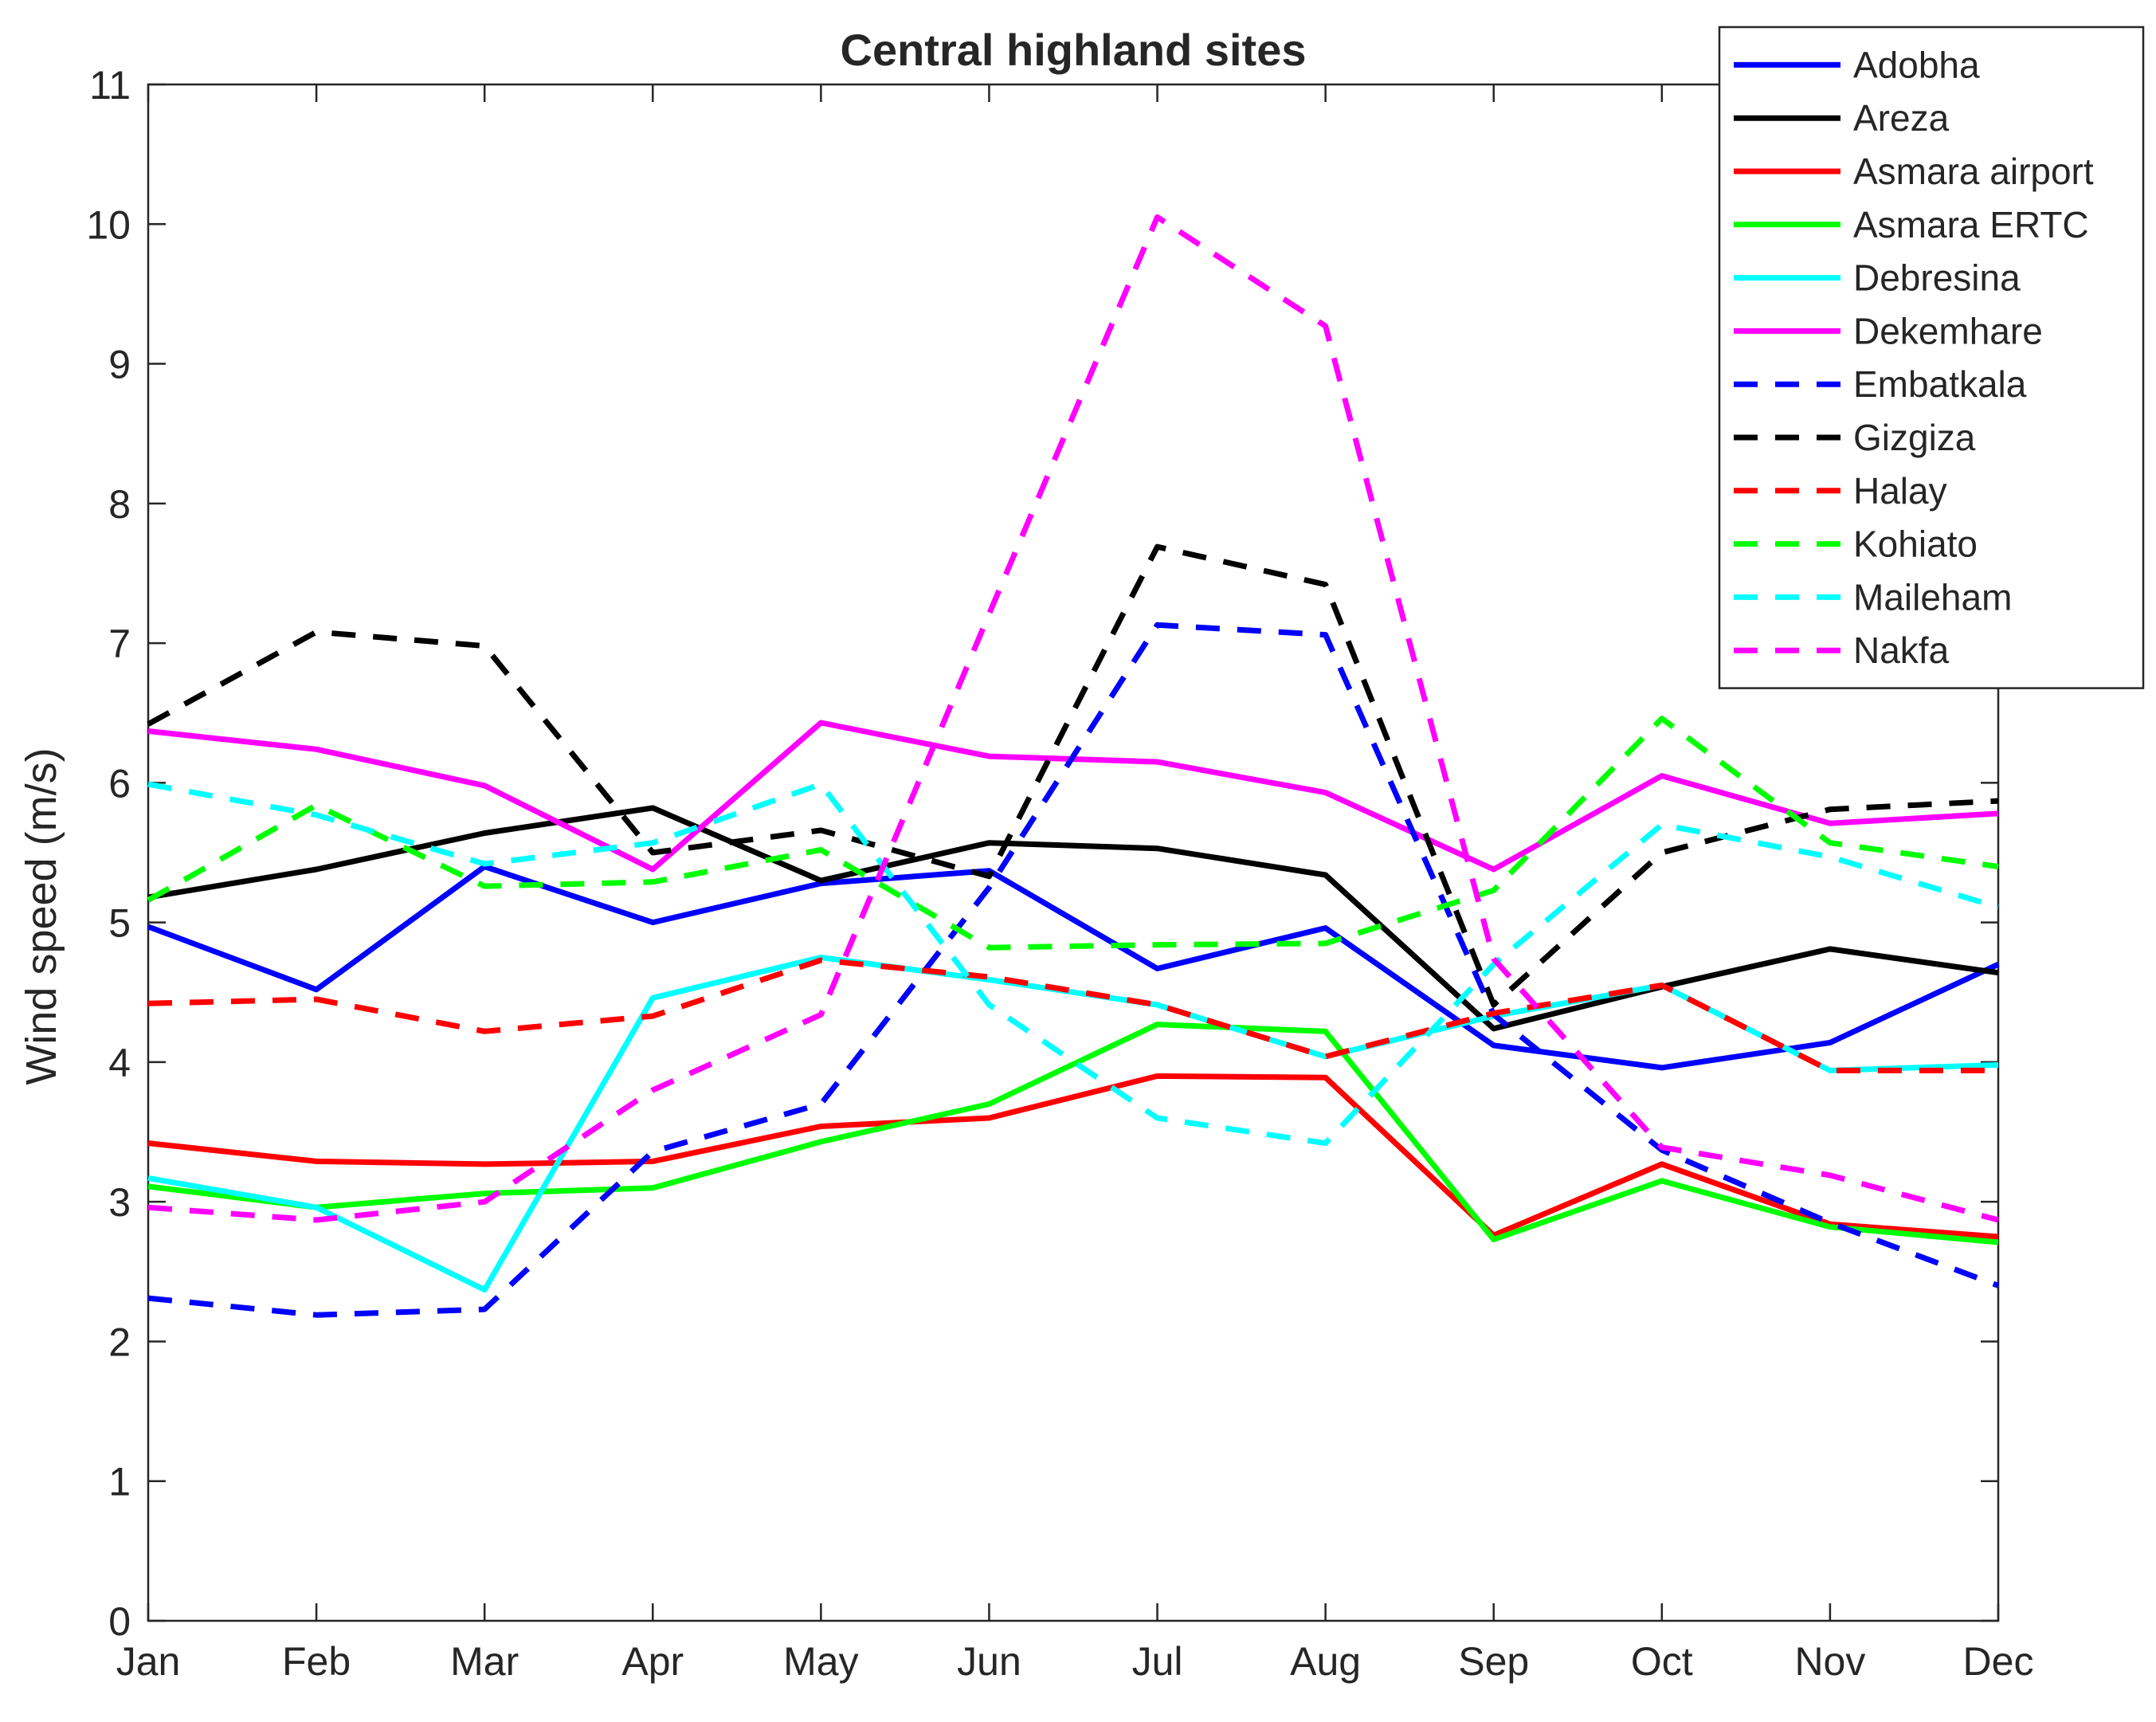  What do you see at coordinates (1900, 491) in the screenshot?
I see `legend-label: Halay` at bounding box center [1900, 491].